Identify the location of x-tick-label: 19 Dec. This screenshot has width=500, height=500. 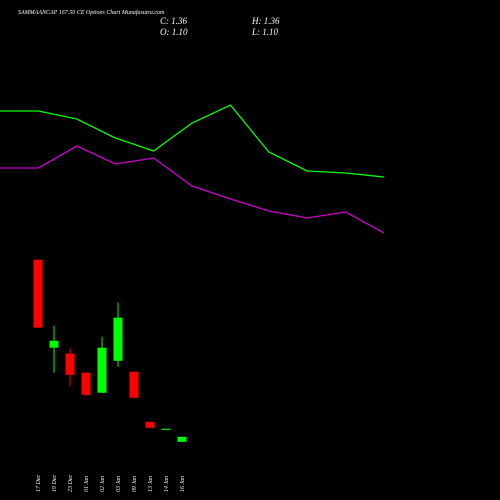
(55, 483).